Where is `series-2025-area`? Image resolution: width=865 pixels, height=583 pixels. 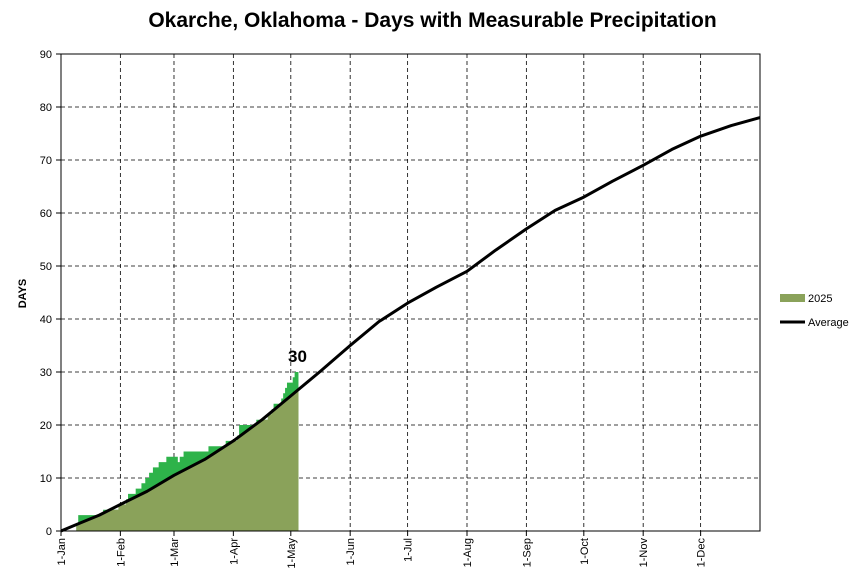
series-2025-area is located at coordinates (180, 451).